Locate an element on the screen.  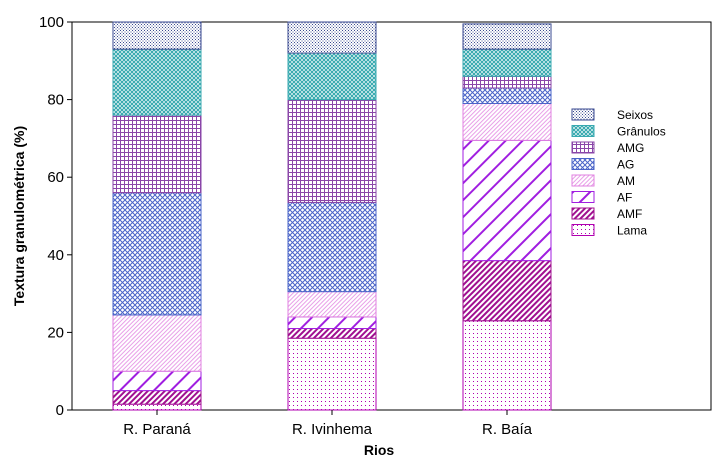
legend-label: AG is located at coordinates (625, 165).